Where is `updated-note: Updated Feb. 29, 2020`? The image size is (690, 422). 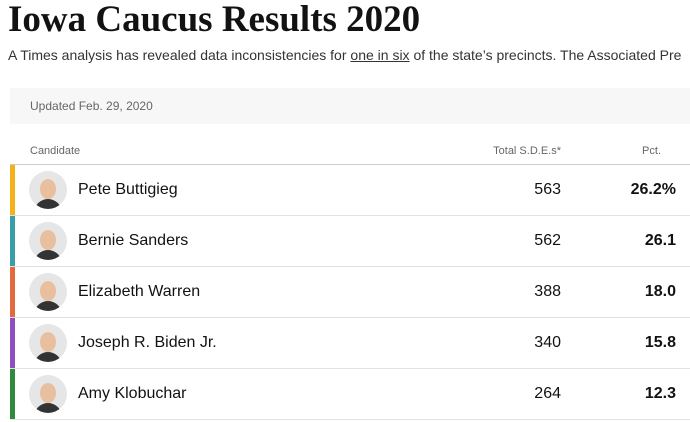
updated-note: Updated Feb. 29, 2020 is located at coordinates (350, 106).